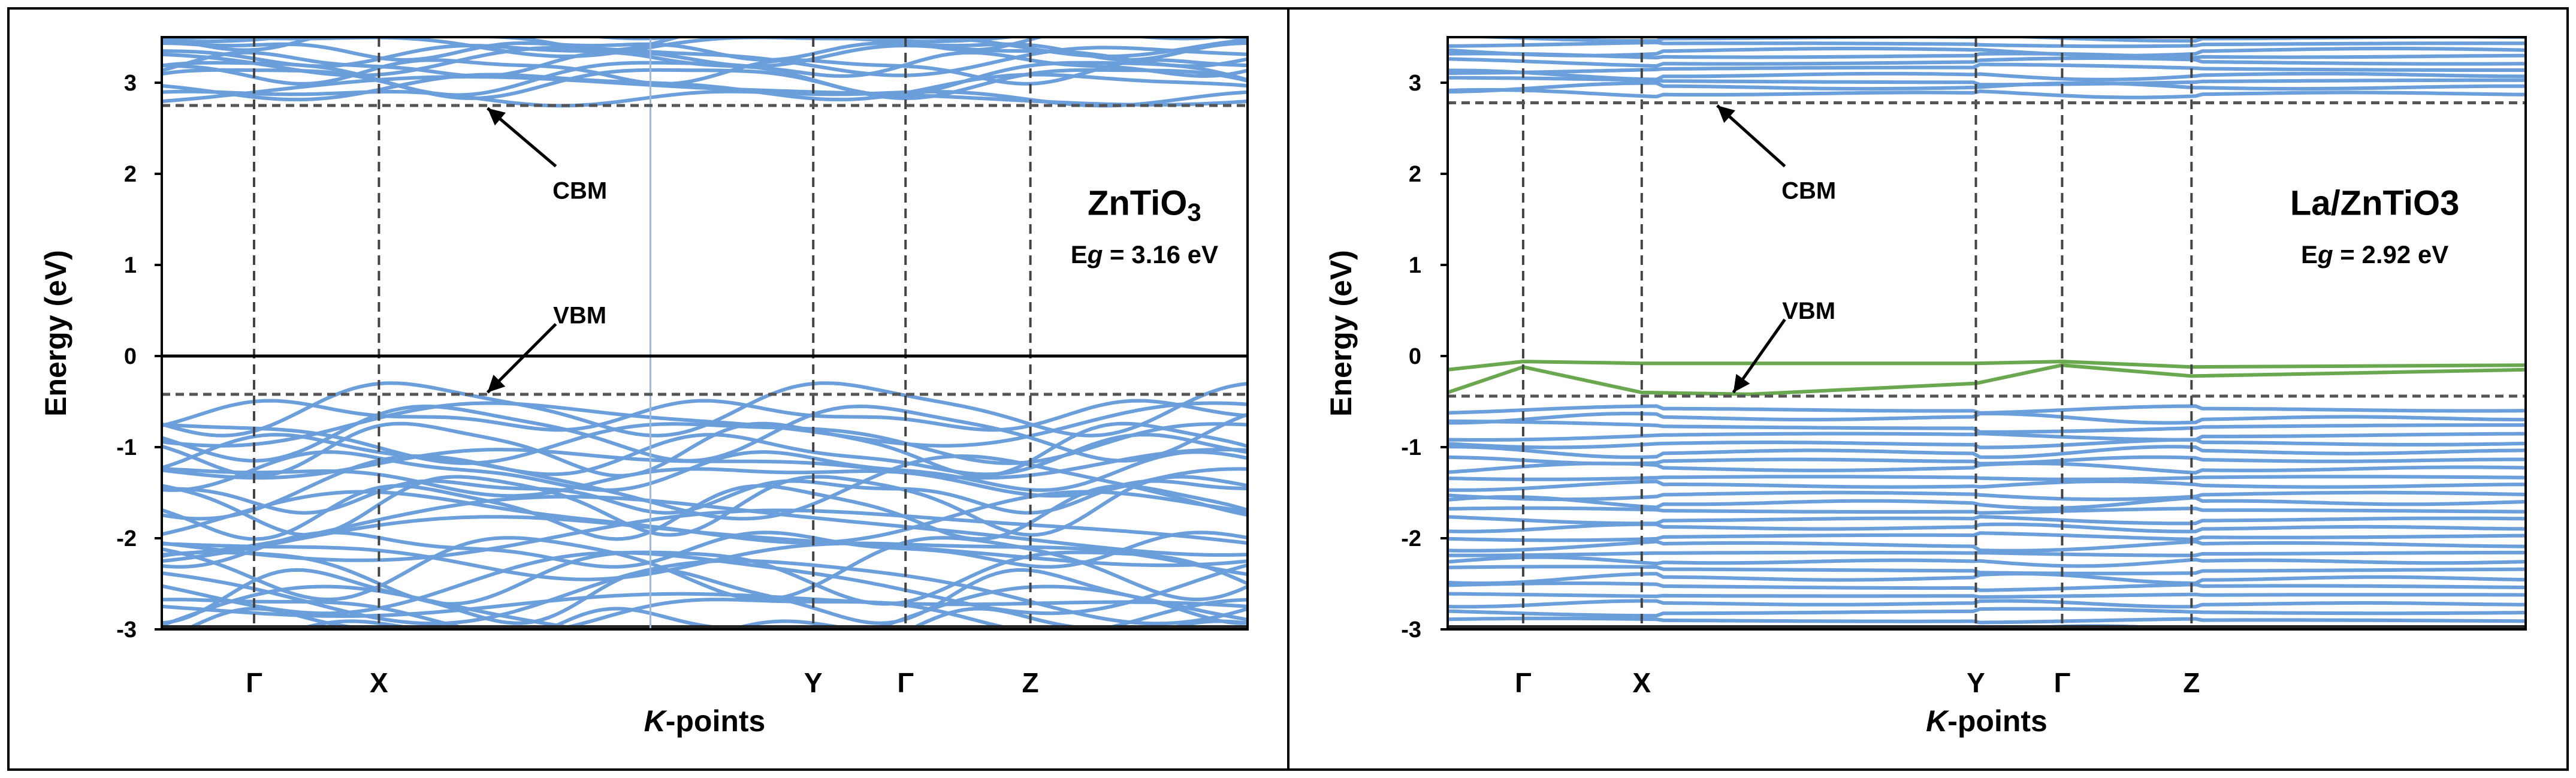 Image resolution: width=2576 pixels, height=778 pixels. I want to click on bandgap-label: Eg = 2.92 eV, so click(2375, 254).